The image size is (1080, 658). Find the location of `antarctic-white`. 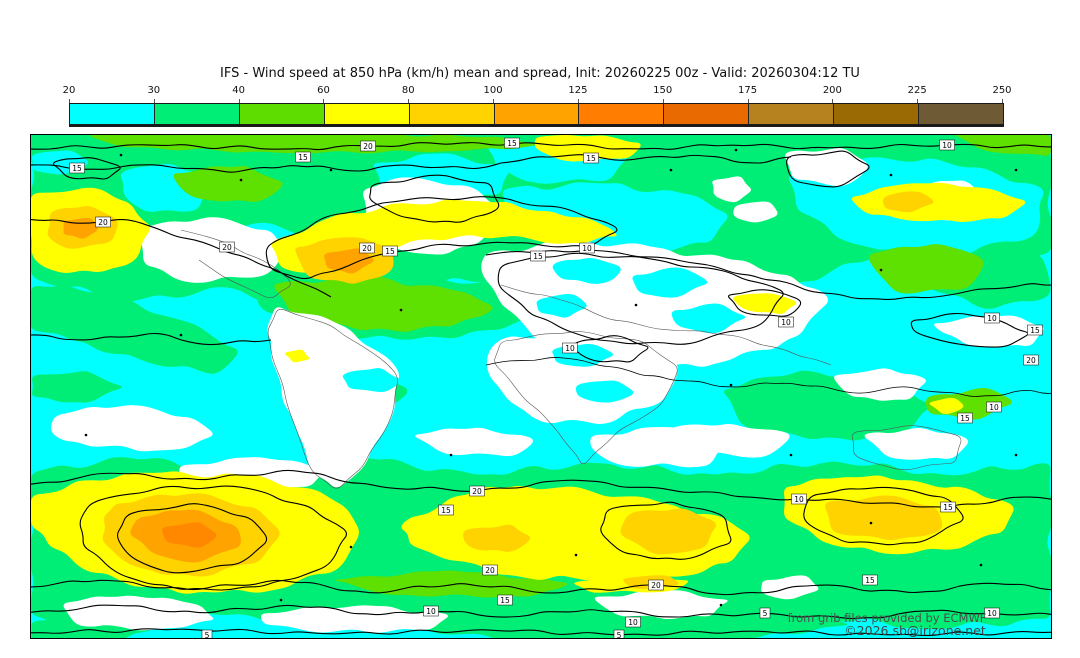

antarctic-white is located at coordinates (138, 613).